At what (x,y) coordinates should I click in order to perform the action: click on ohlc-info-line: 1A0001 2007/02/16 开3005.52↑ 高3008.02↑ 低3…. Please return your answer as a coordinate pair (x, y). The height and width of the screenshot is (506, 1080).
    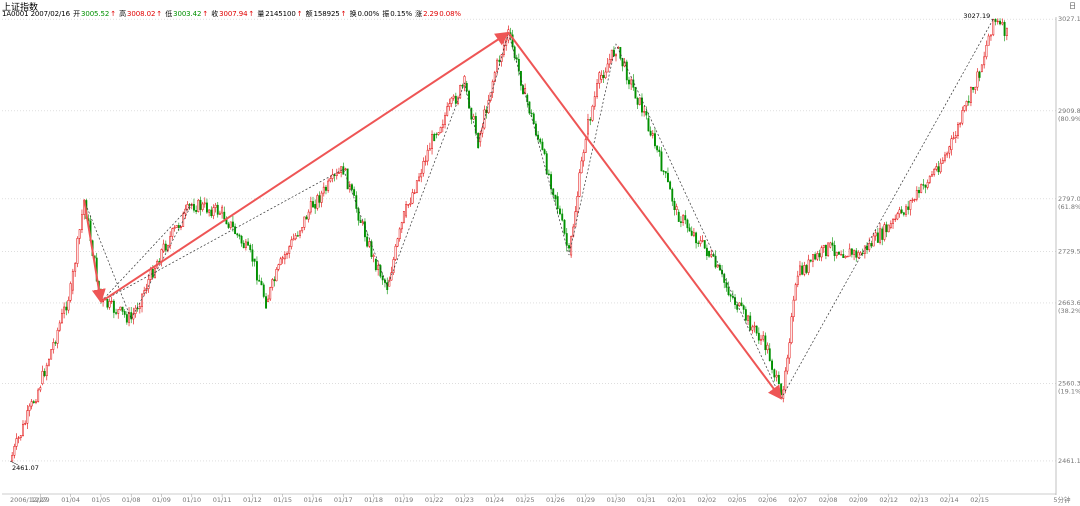
    Looking at the image, I should click on (231, 14).